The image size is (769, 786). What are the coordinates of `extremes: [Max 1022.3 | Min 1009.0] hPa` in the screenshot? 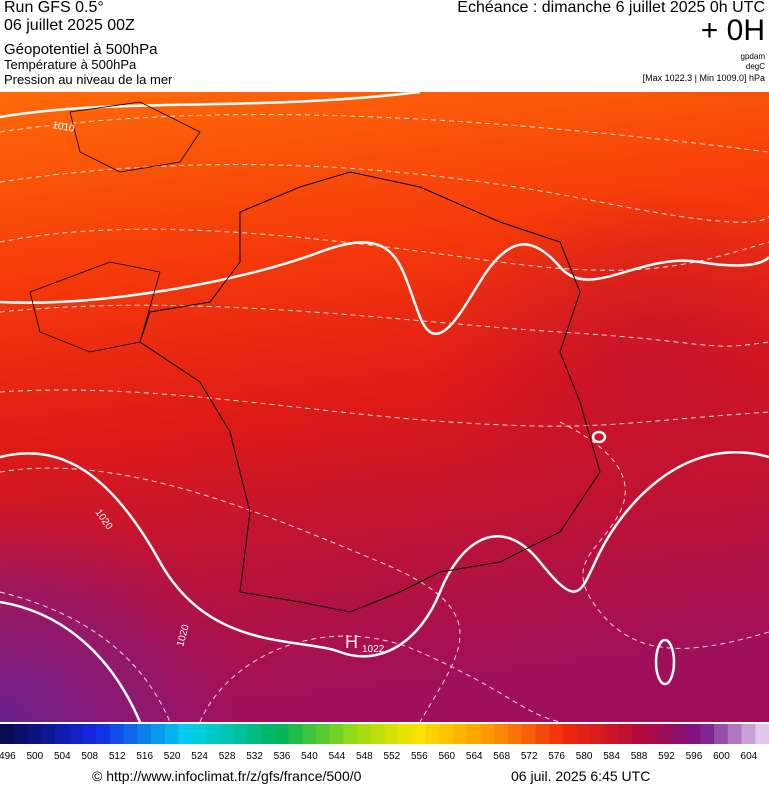 It's located at (703, 78).